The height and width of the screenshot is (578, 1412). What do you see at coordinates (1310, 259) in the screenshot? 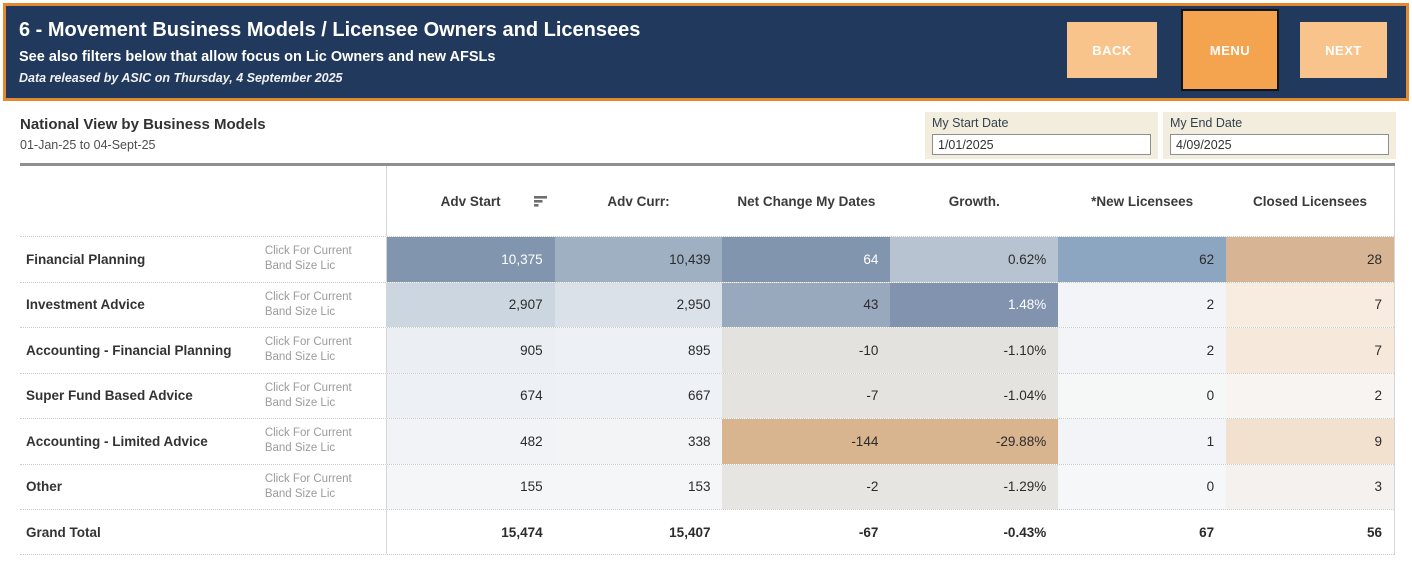
I see `data-cell: 28` at bounding box center [1310, 259].